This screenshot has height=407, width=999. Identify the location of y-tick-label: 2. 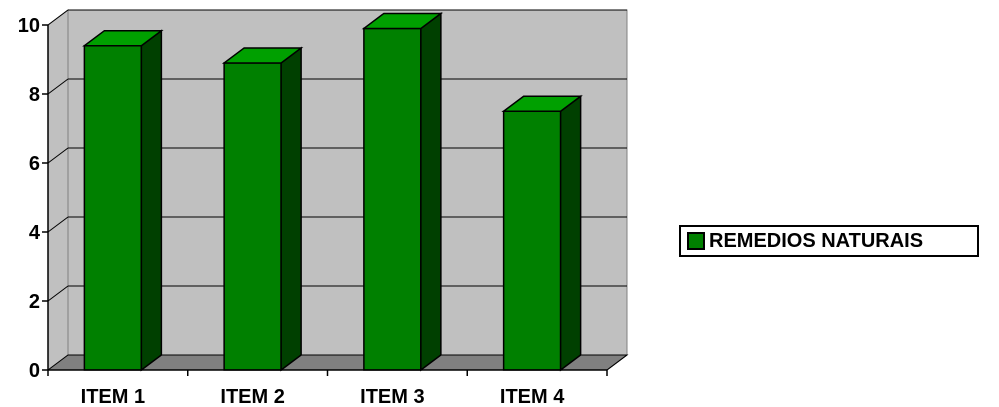
(34, 302).